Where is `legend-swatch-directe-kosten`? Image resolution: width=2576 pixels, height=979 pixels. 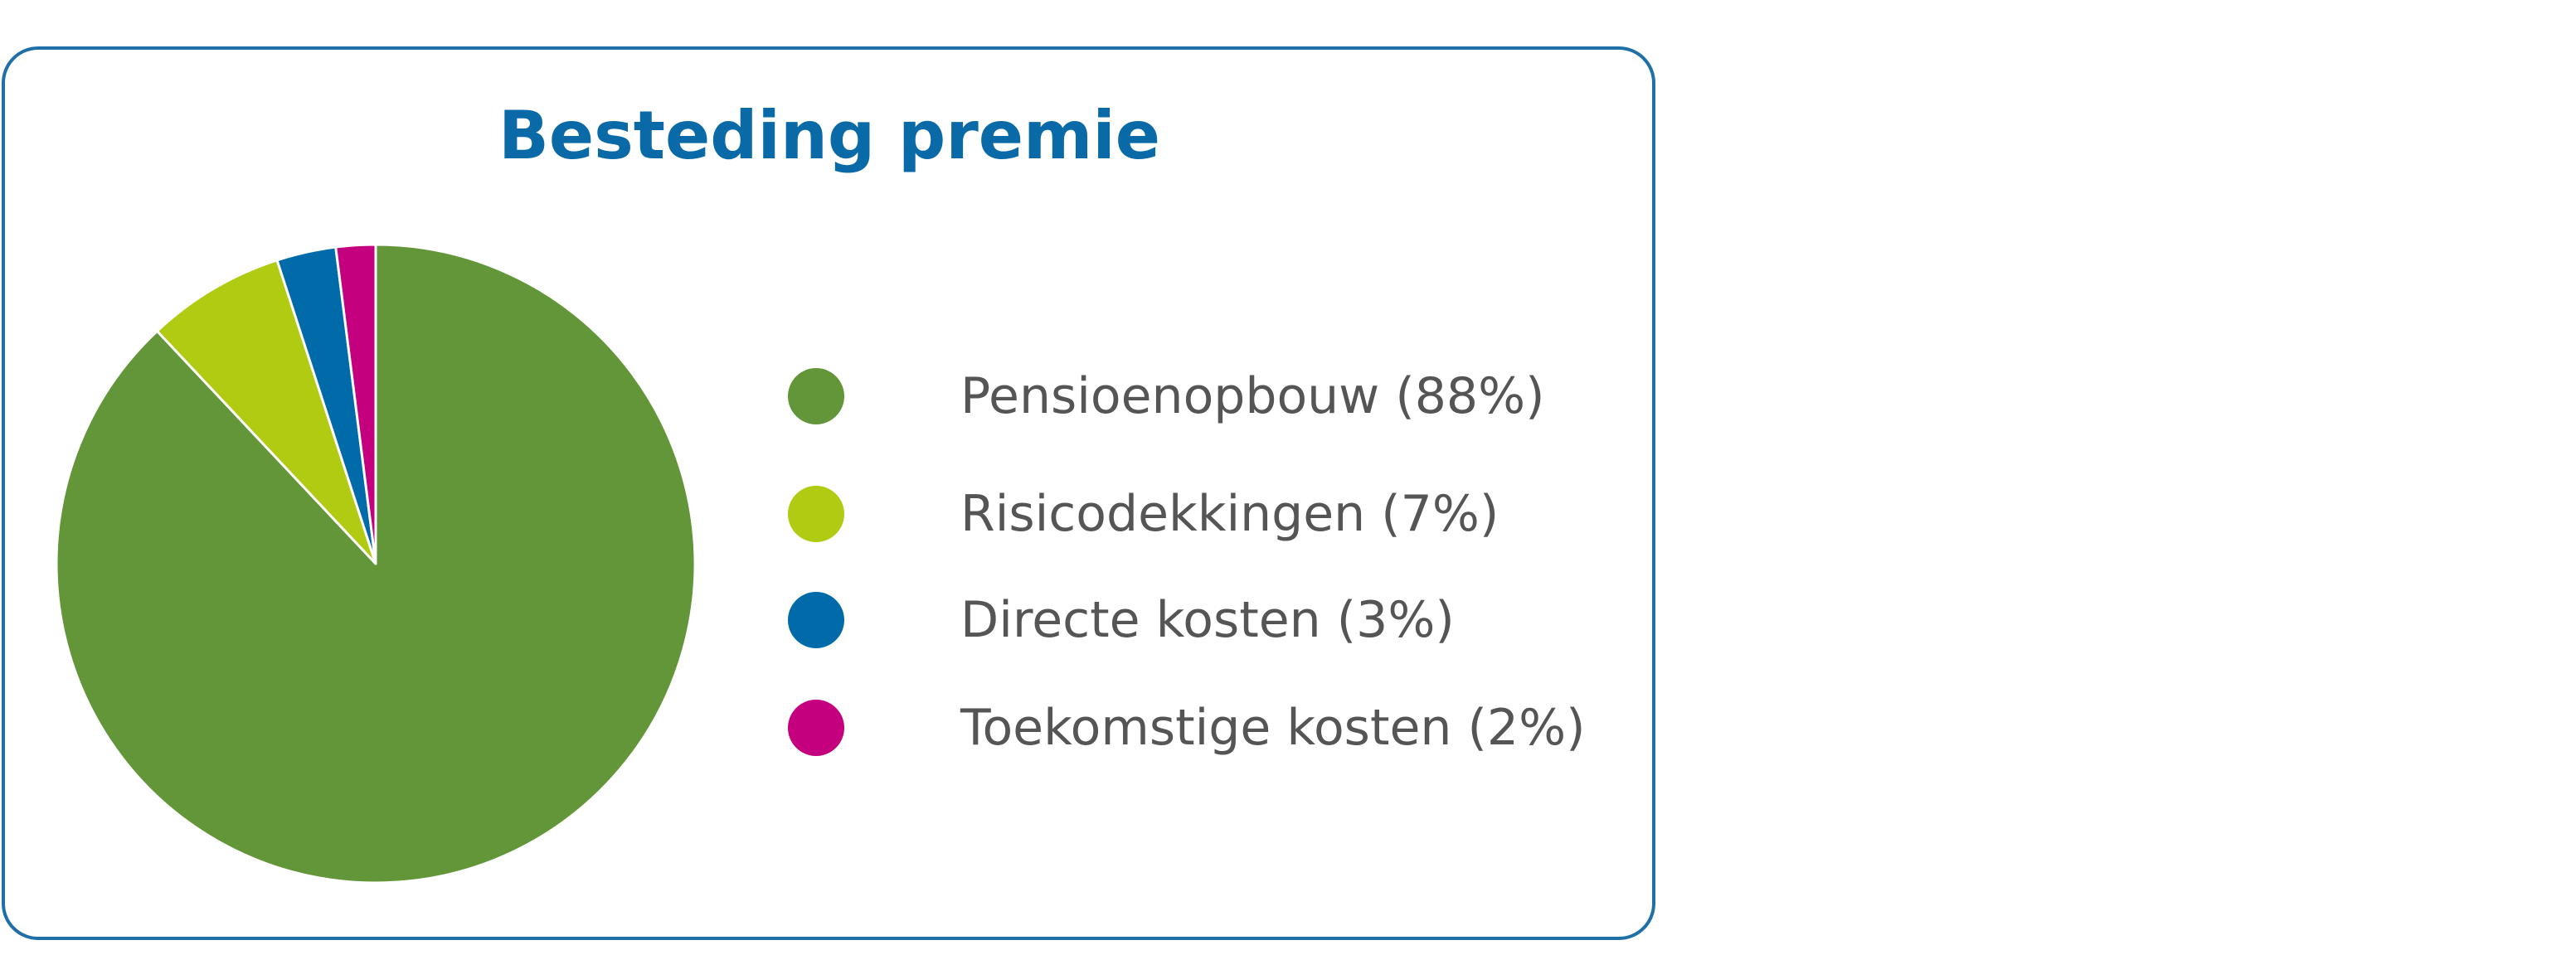 legend-swatch-directe-kosten is located at coordinates (816, 620).